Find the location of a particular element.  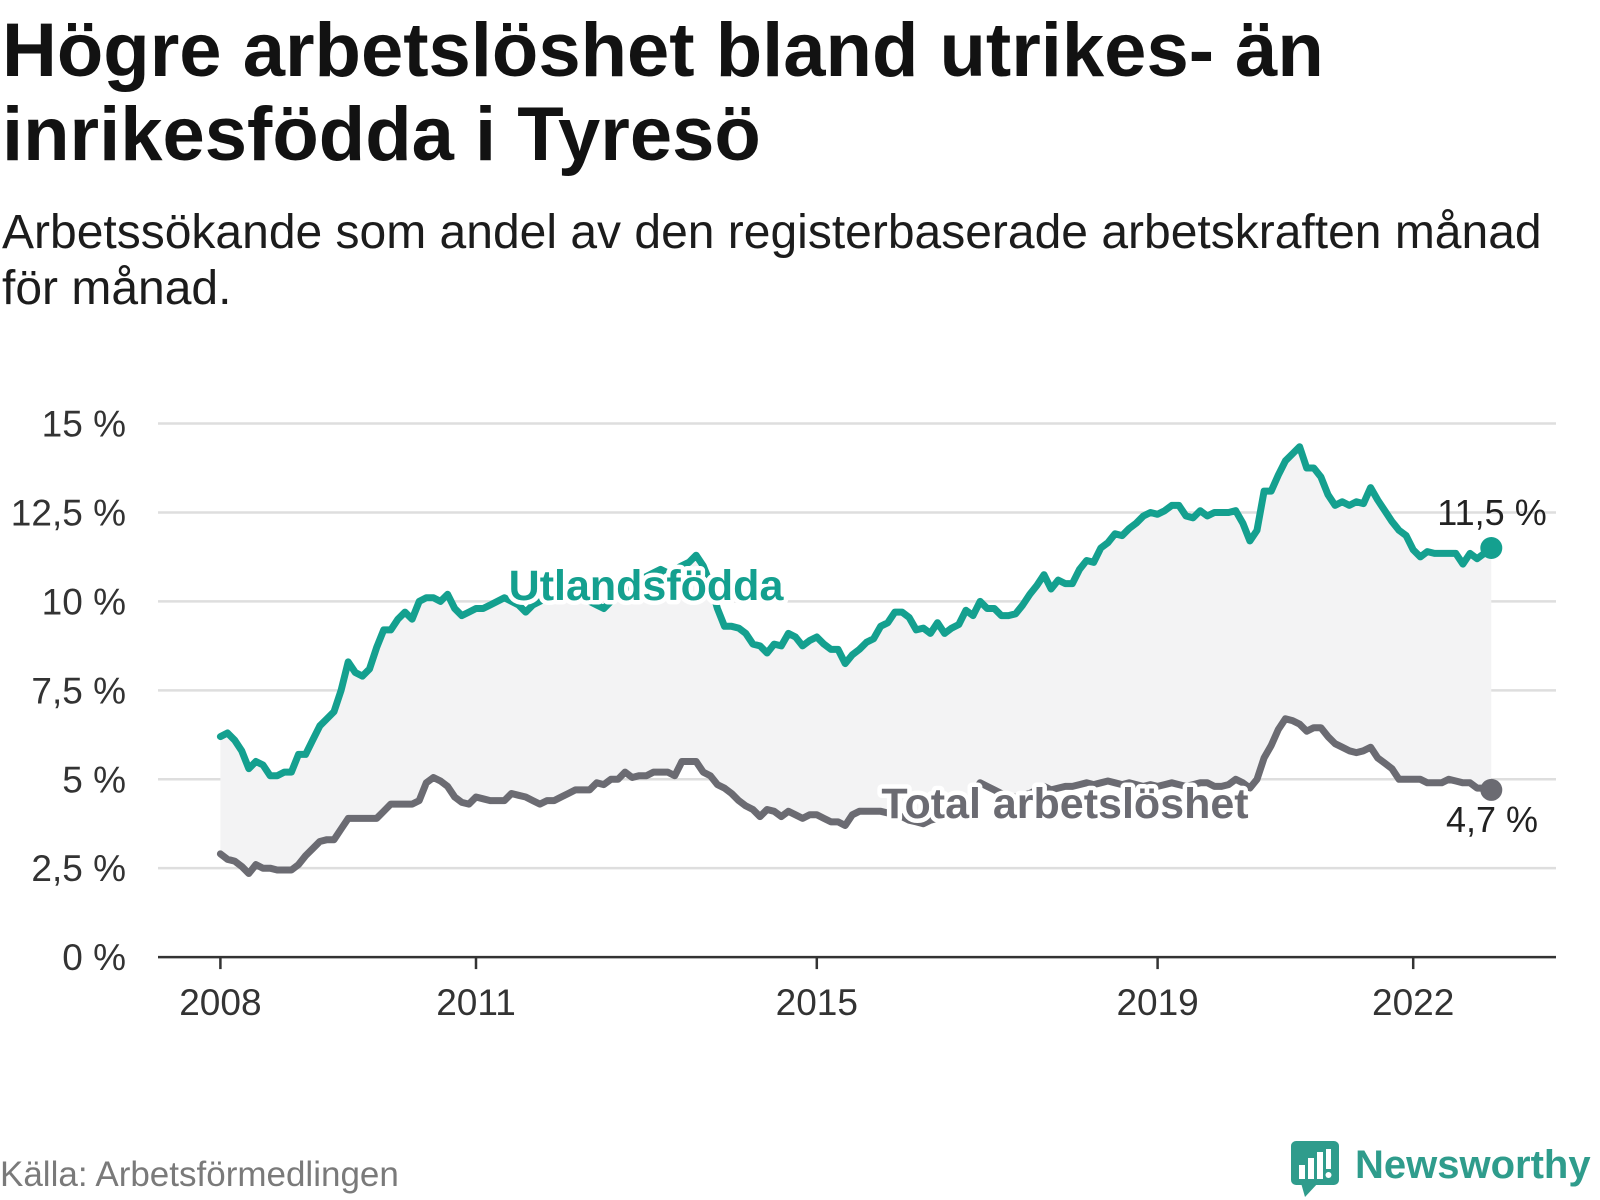

end-label-total-arbetsloshet: 4,7 % is located at coordinates (1492, 819).